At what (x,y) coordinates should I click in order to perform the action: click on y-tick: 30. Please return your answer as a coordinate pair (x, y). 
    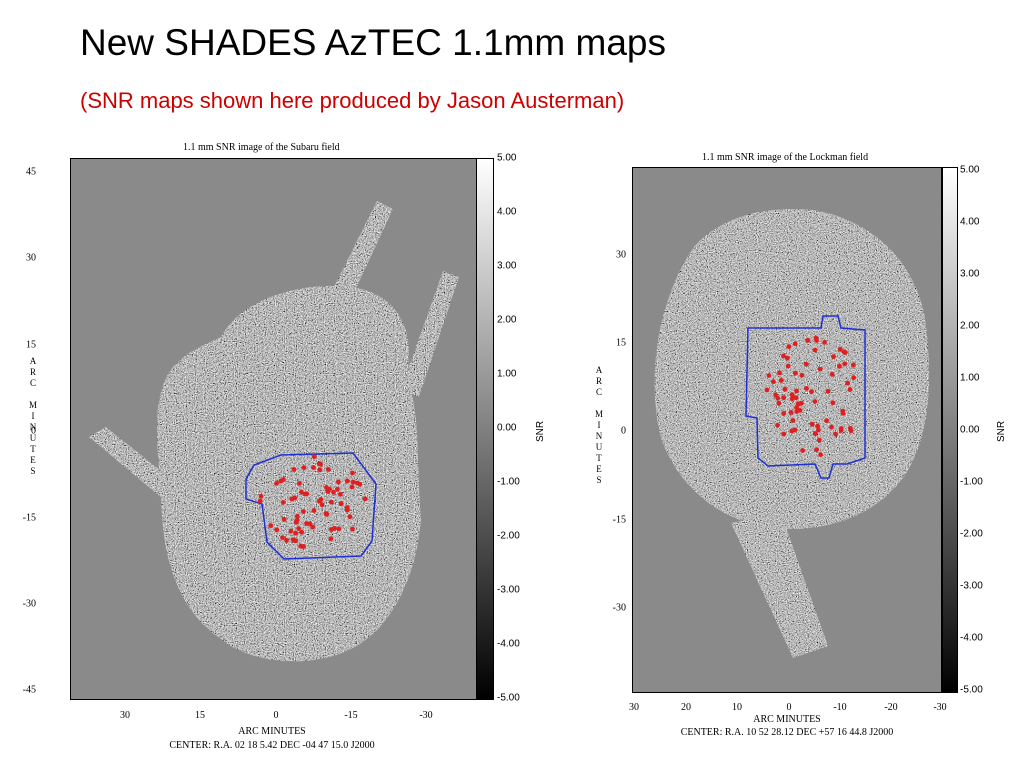
    Looking at the image, I should click on (31, 258).